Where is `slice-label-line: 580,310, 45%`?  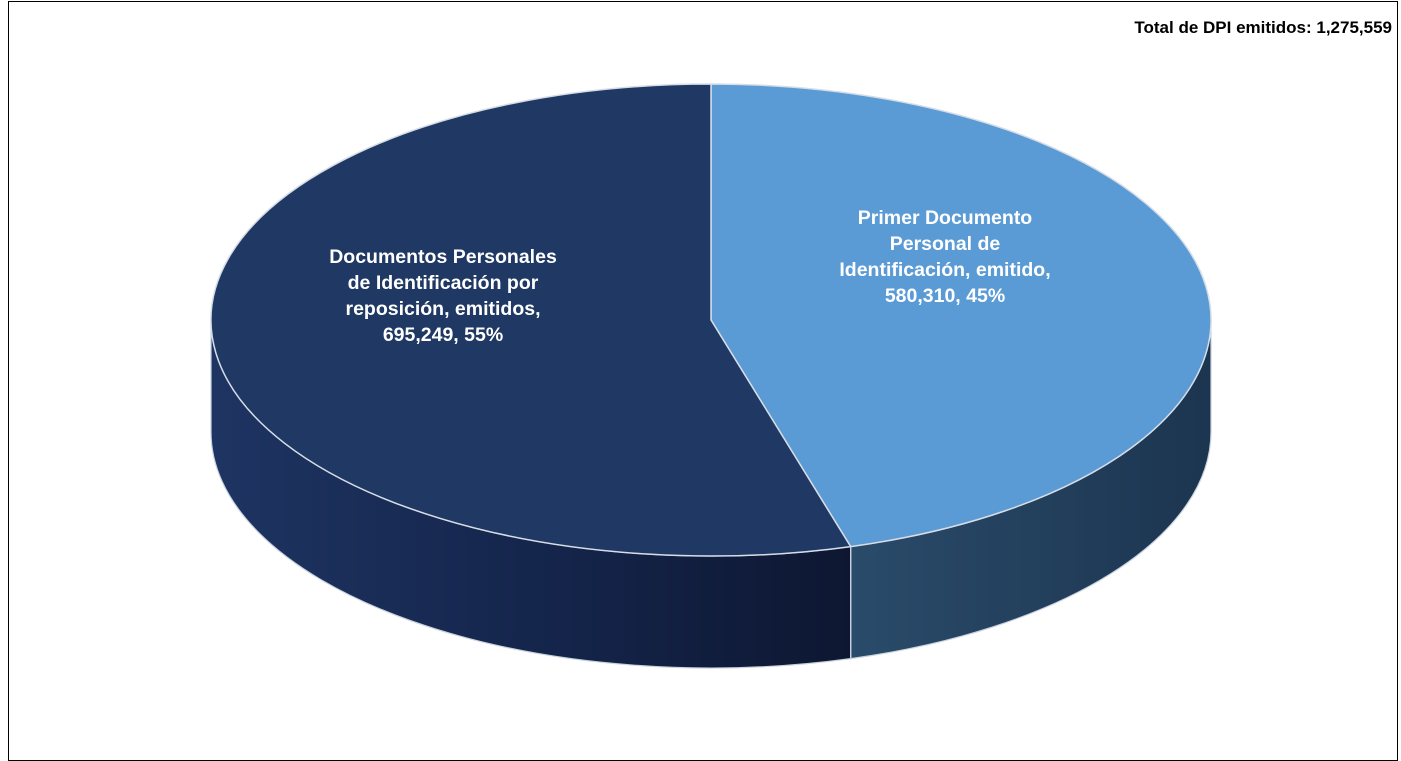 slice-label-line: 580,310, 45% is located at coordinates (945, 296).